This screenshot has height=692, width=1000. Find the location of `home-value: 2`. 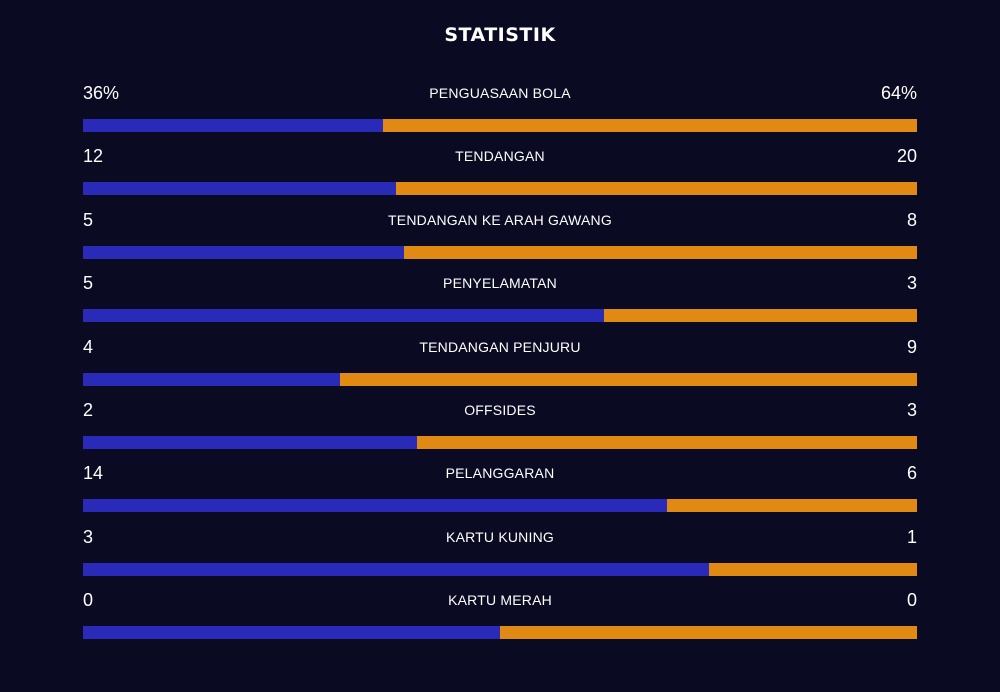

home-value: 2 is located at coordinates (88, 409).